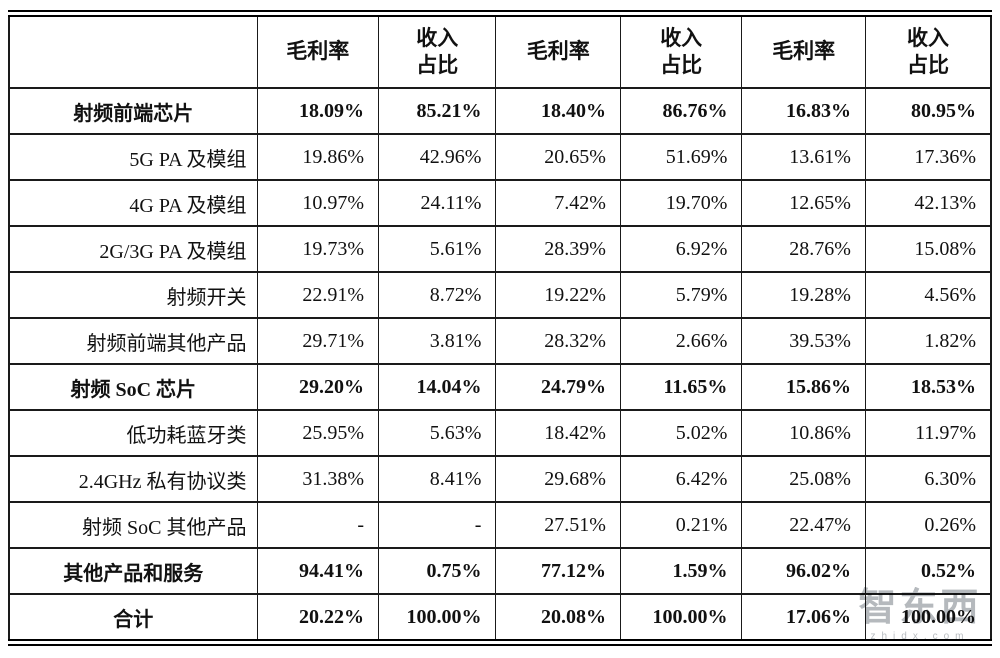 This screenshot has width=1000, height=658. Describe the element at coordinates (558, 295) in the screenshot. I see `cell-value: 19.22%` at that location.